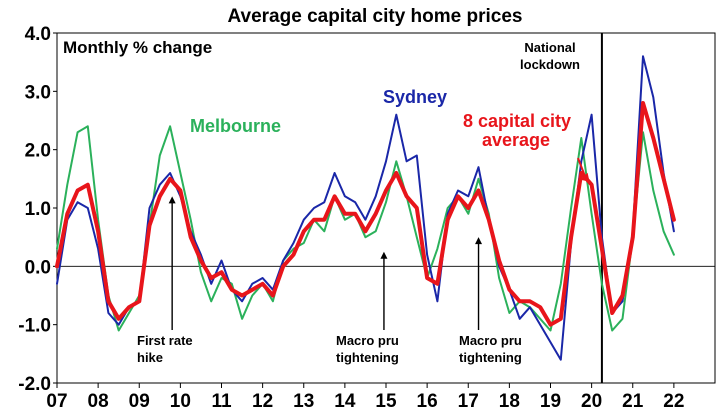 Image resolution: width=720 pixels, height=417 pixels. Describe the element at coordinates (490, 340) in the screenshot. I see `macro-pru-2-line1: Macro pru` at that location.